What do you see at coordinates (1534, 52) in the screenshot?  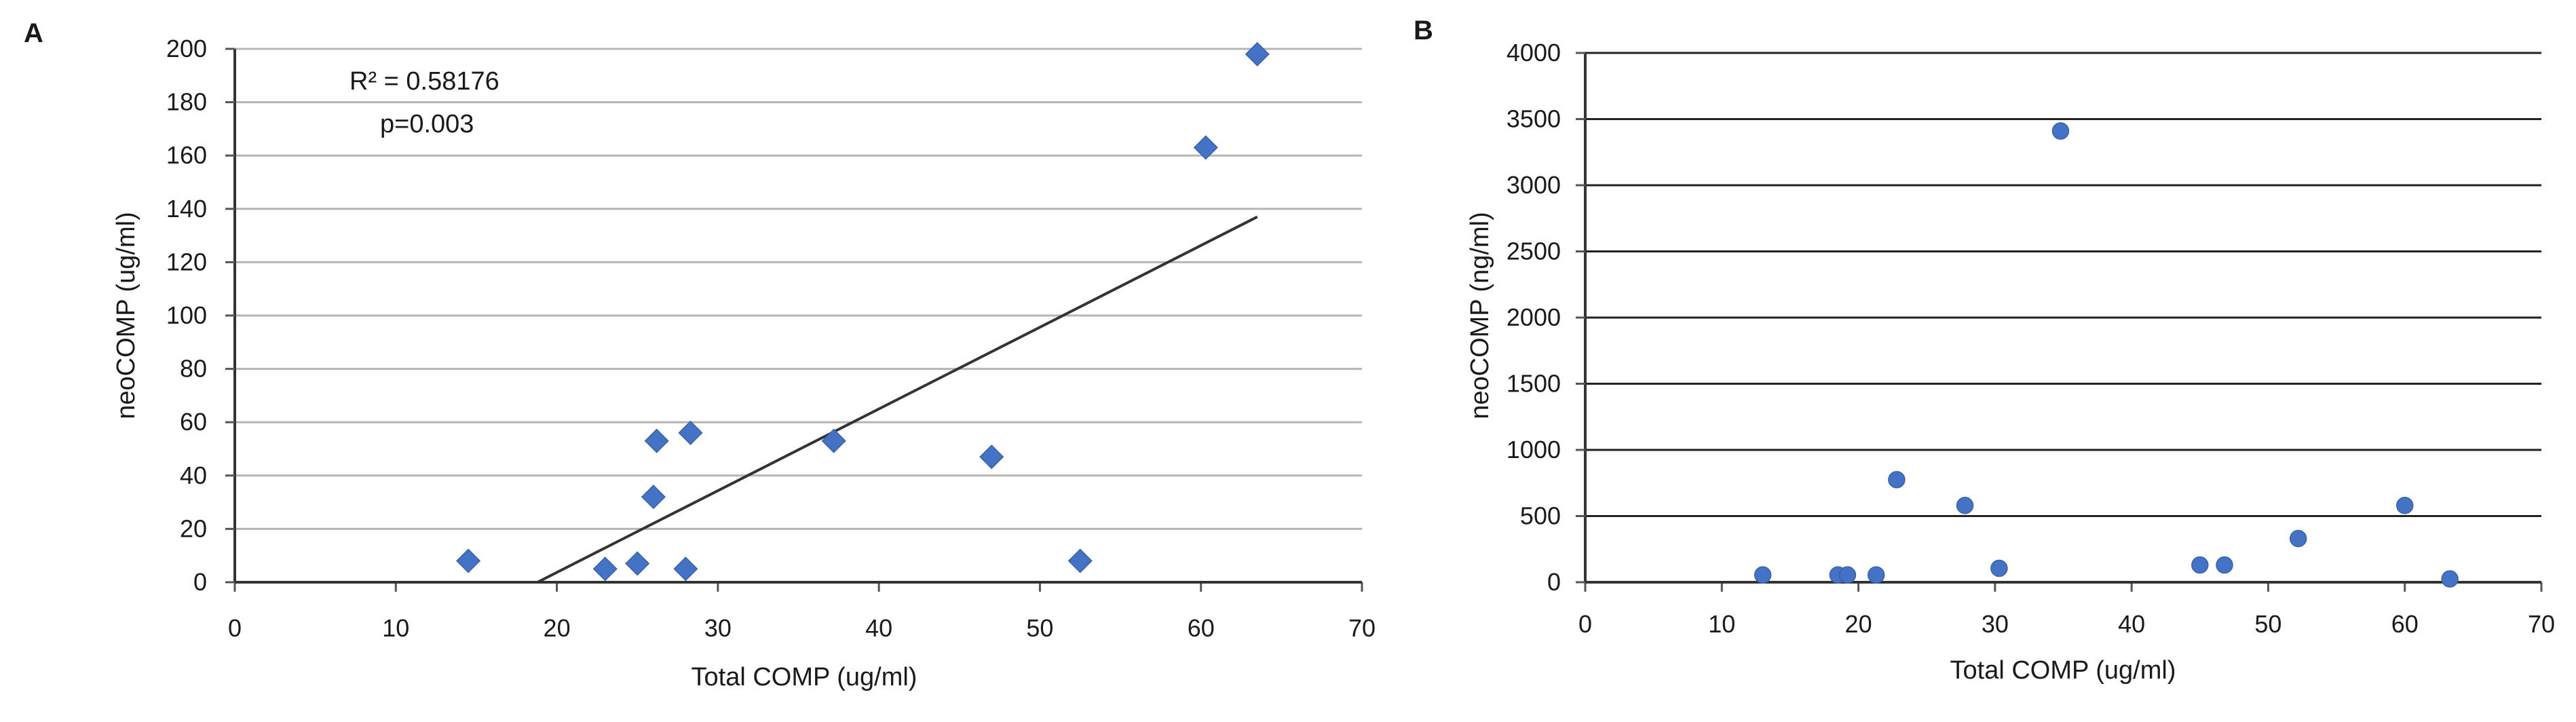 I see `y-tick-label: 4000` at bounding box center [1534, 52].